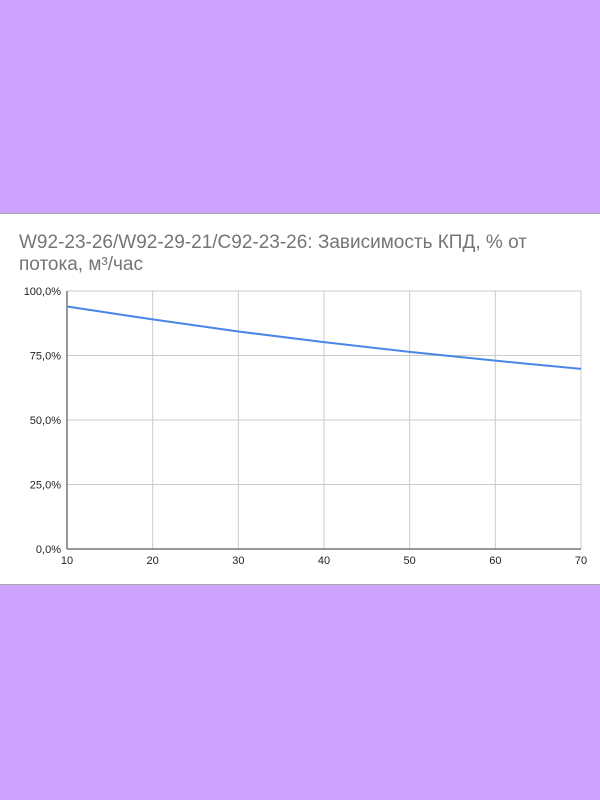 This screenshot has width=600, height=800. Describe the element at coordinates (48, 550) in the screenshot. I see `y-tick-label: 0,0%` at that location.